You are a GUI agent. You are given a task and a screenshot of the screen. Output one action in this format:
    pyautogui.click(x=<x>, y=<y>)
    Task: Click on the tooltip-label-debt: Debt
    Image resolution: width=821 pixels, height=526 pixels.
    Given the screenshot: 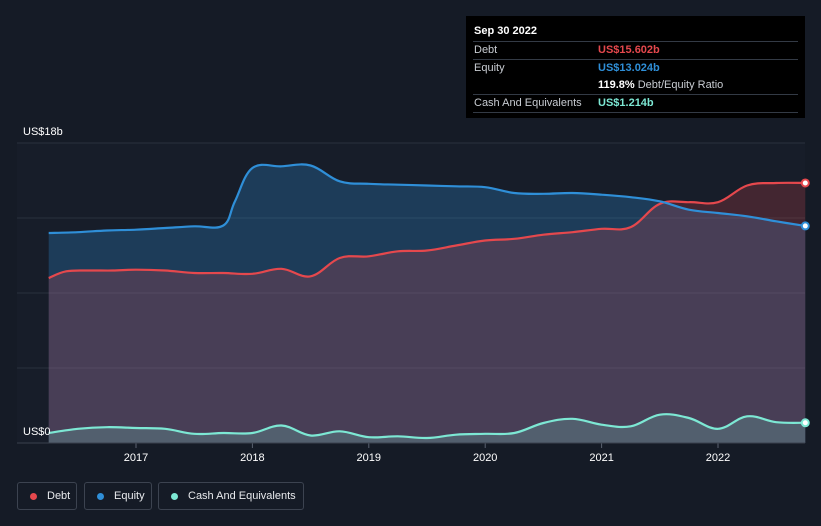 What is the action you would take?
    pyautogui.click(x=486, y=50)
    